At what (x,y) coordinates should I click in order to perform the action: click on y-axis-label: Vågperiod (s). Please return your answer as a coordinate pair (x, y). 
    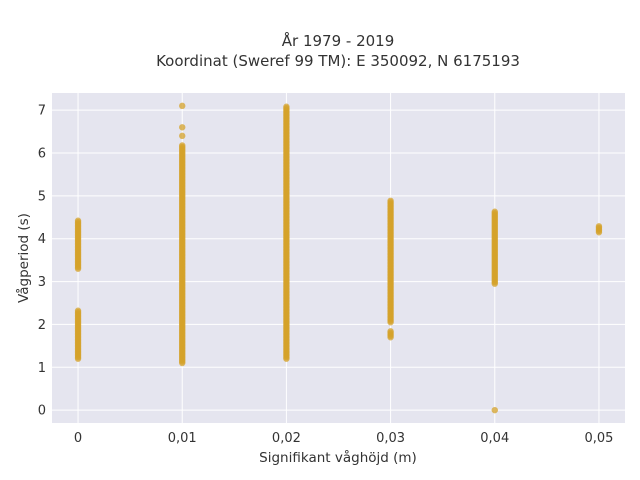
    Looking at the image, I should click on (23, 258).